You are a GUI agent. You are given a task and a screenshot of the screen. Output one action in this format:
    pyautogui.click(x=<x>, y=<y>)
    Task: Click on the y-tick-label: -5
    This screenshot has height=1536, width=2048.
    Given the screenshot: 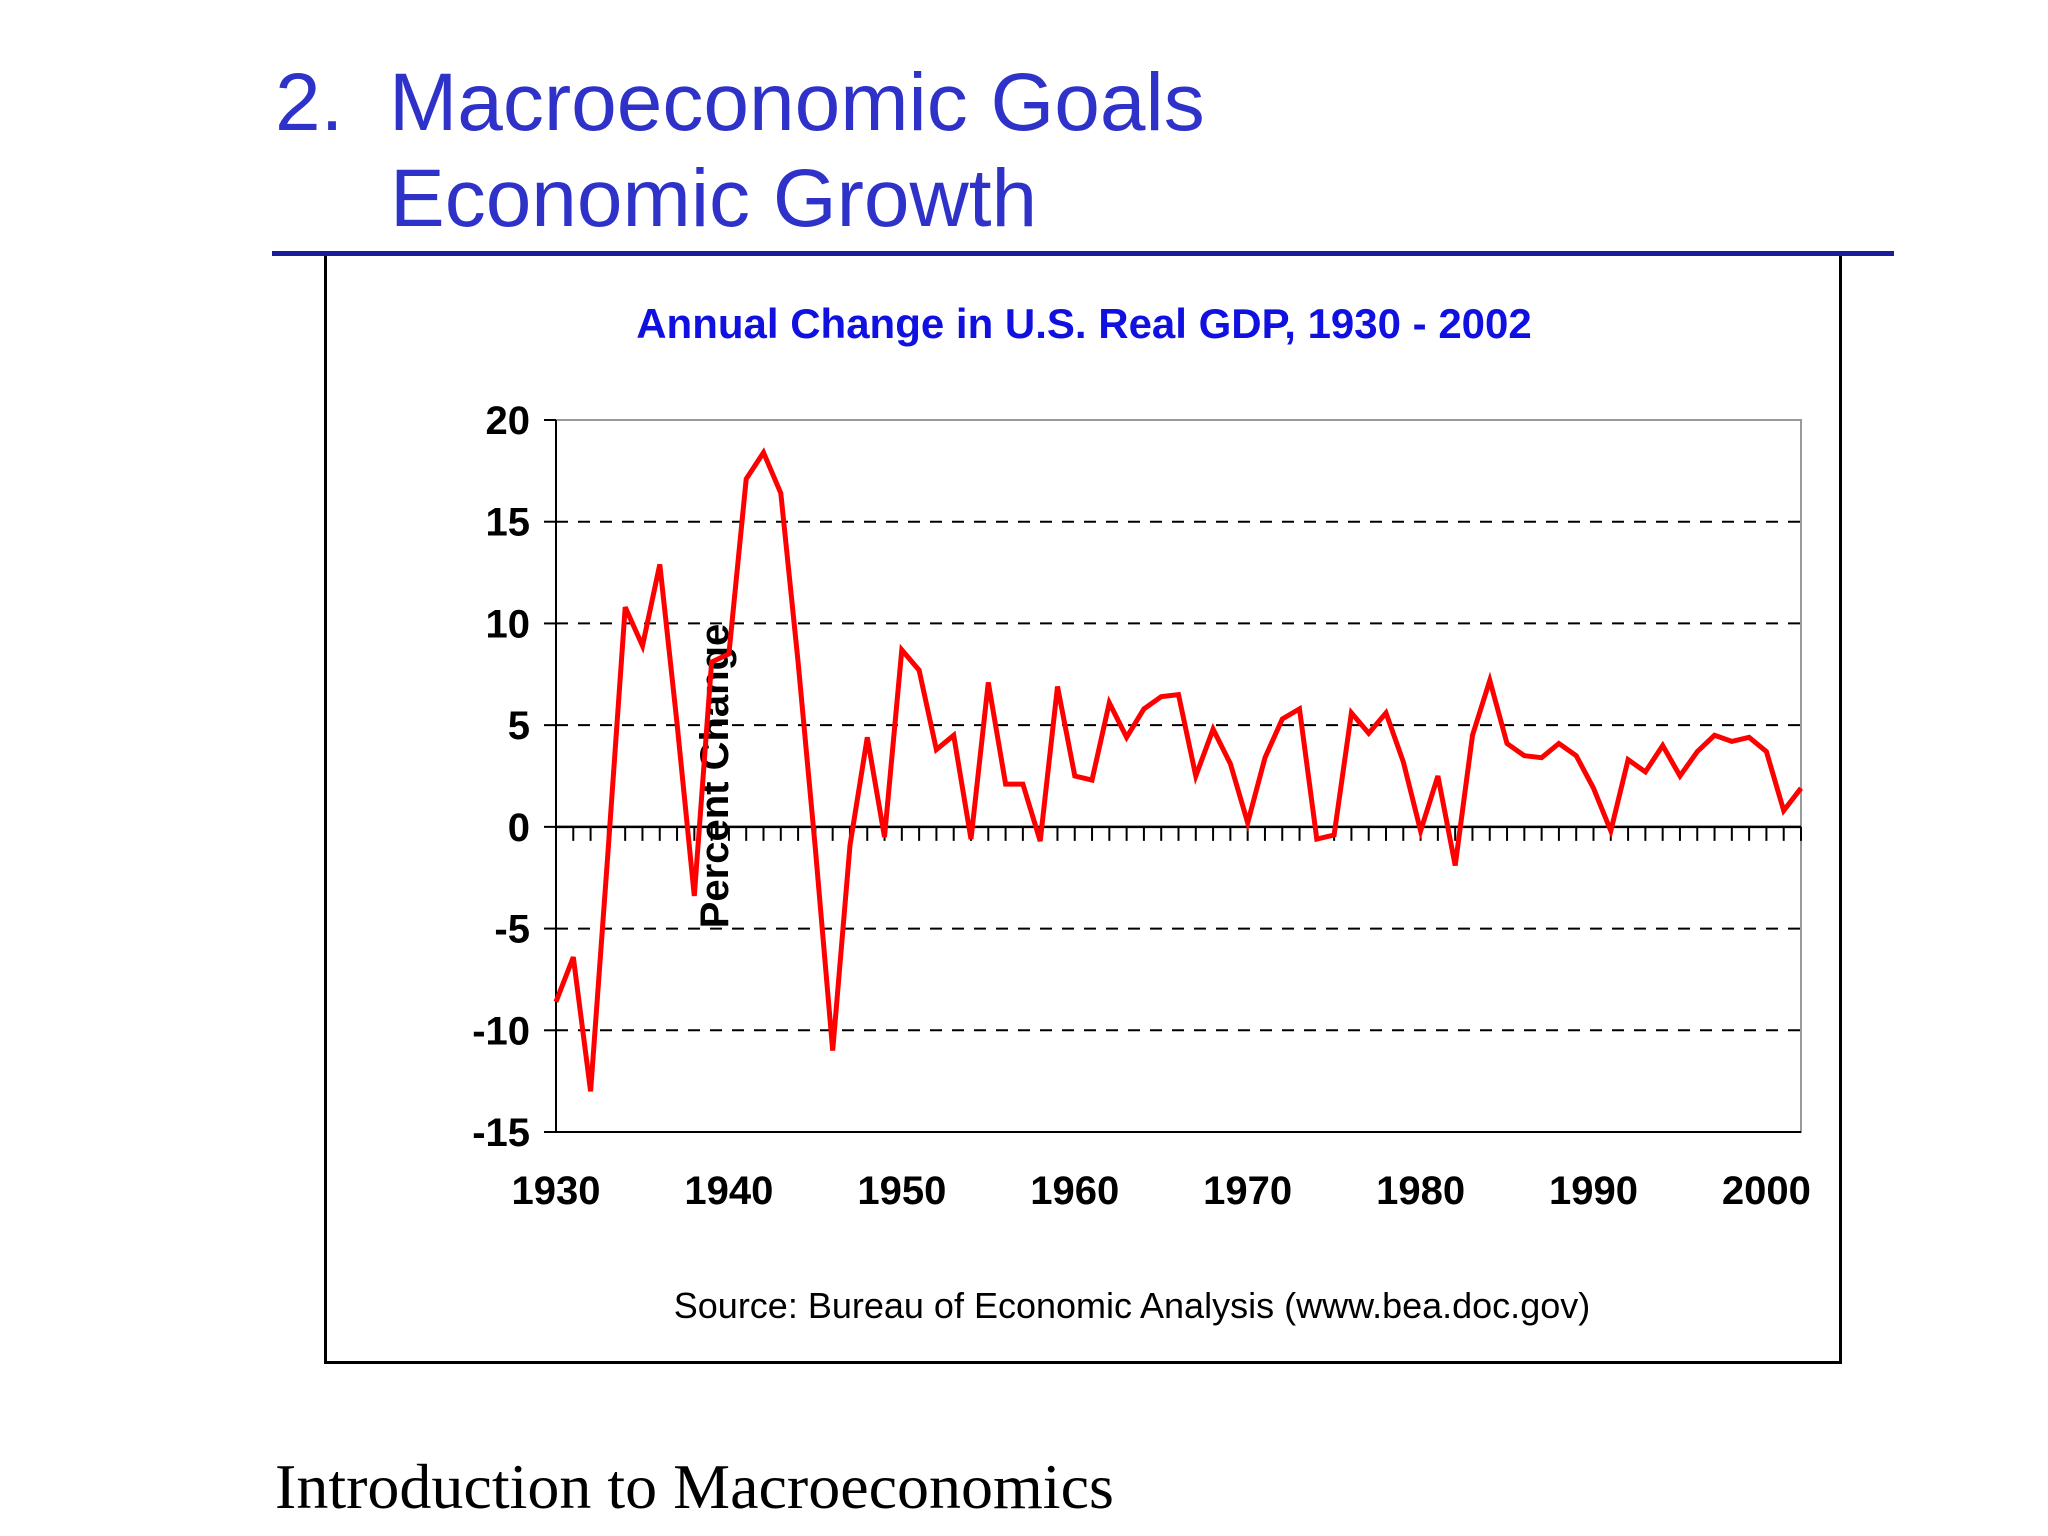 What is the action you would take?
    pyautogui.click(x=512, y=930)
    